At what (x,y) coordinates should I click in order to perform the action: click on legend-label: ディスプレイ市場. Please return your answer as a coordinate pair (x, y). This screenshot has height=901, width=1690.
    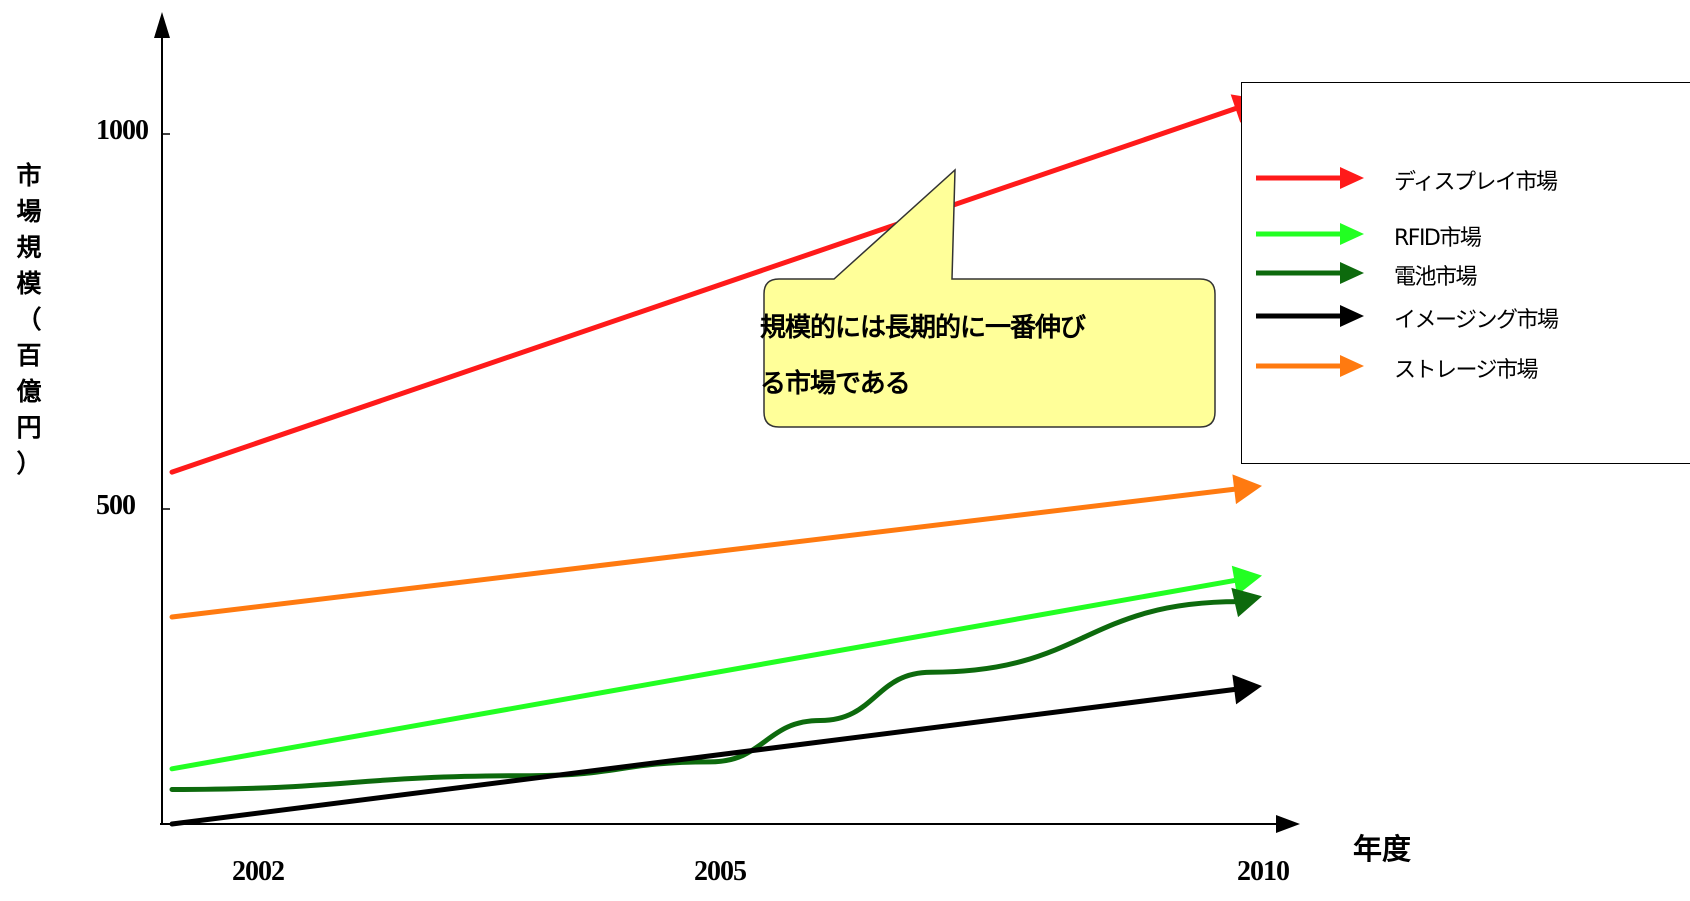
    Looking at the image, I should click on (1476, 182).